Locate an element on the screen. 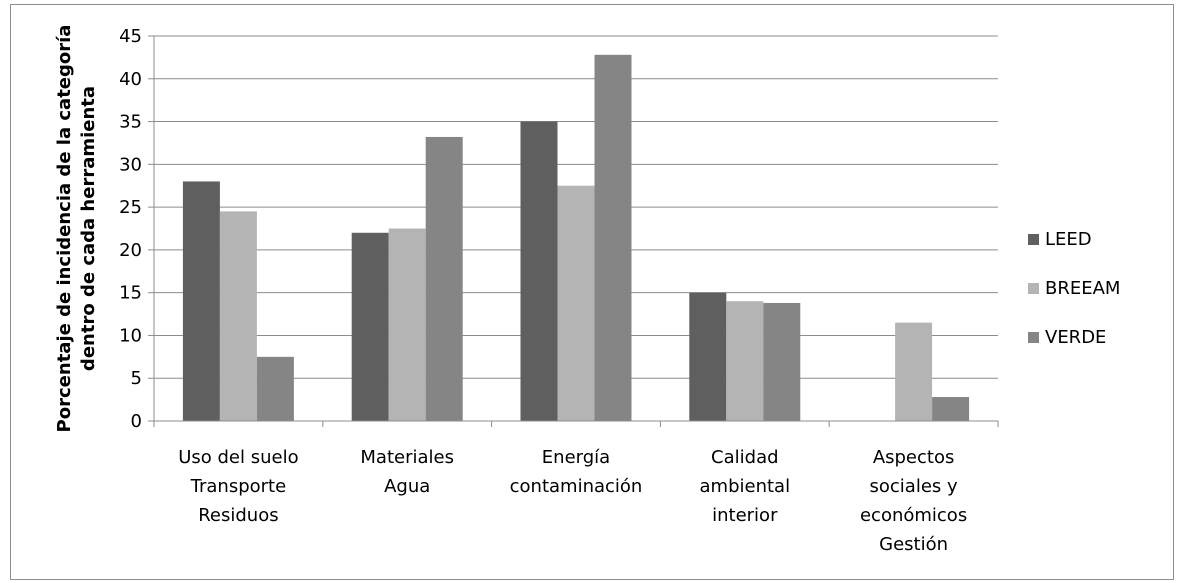  legend: LEED BREEAM VERDE is located at coordinates (1074, 288).